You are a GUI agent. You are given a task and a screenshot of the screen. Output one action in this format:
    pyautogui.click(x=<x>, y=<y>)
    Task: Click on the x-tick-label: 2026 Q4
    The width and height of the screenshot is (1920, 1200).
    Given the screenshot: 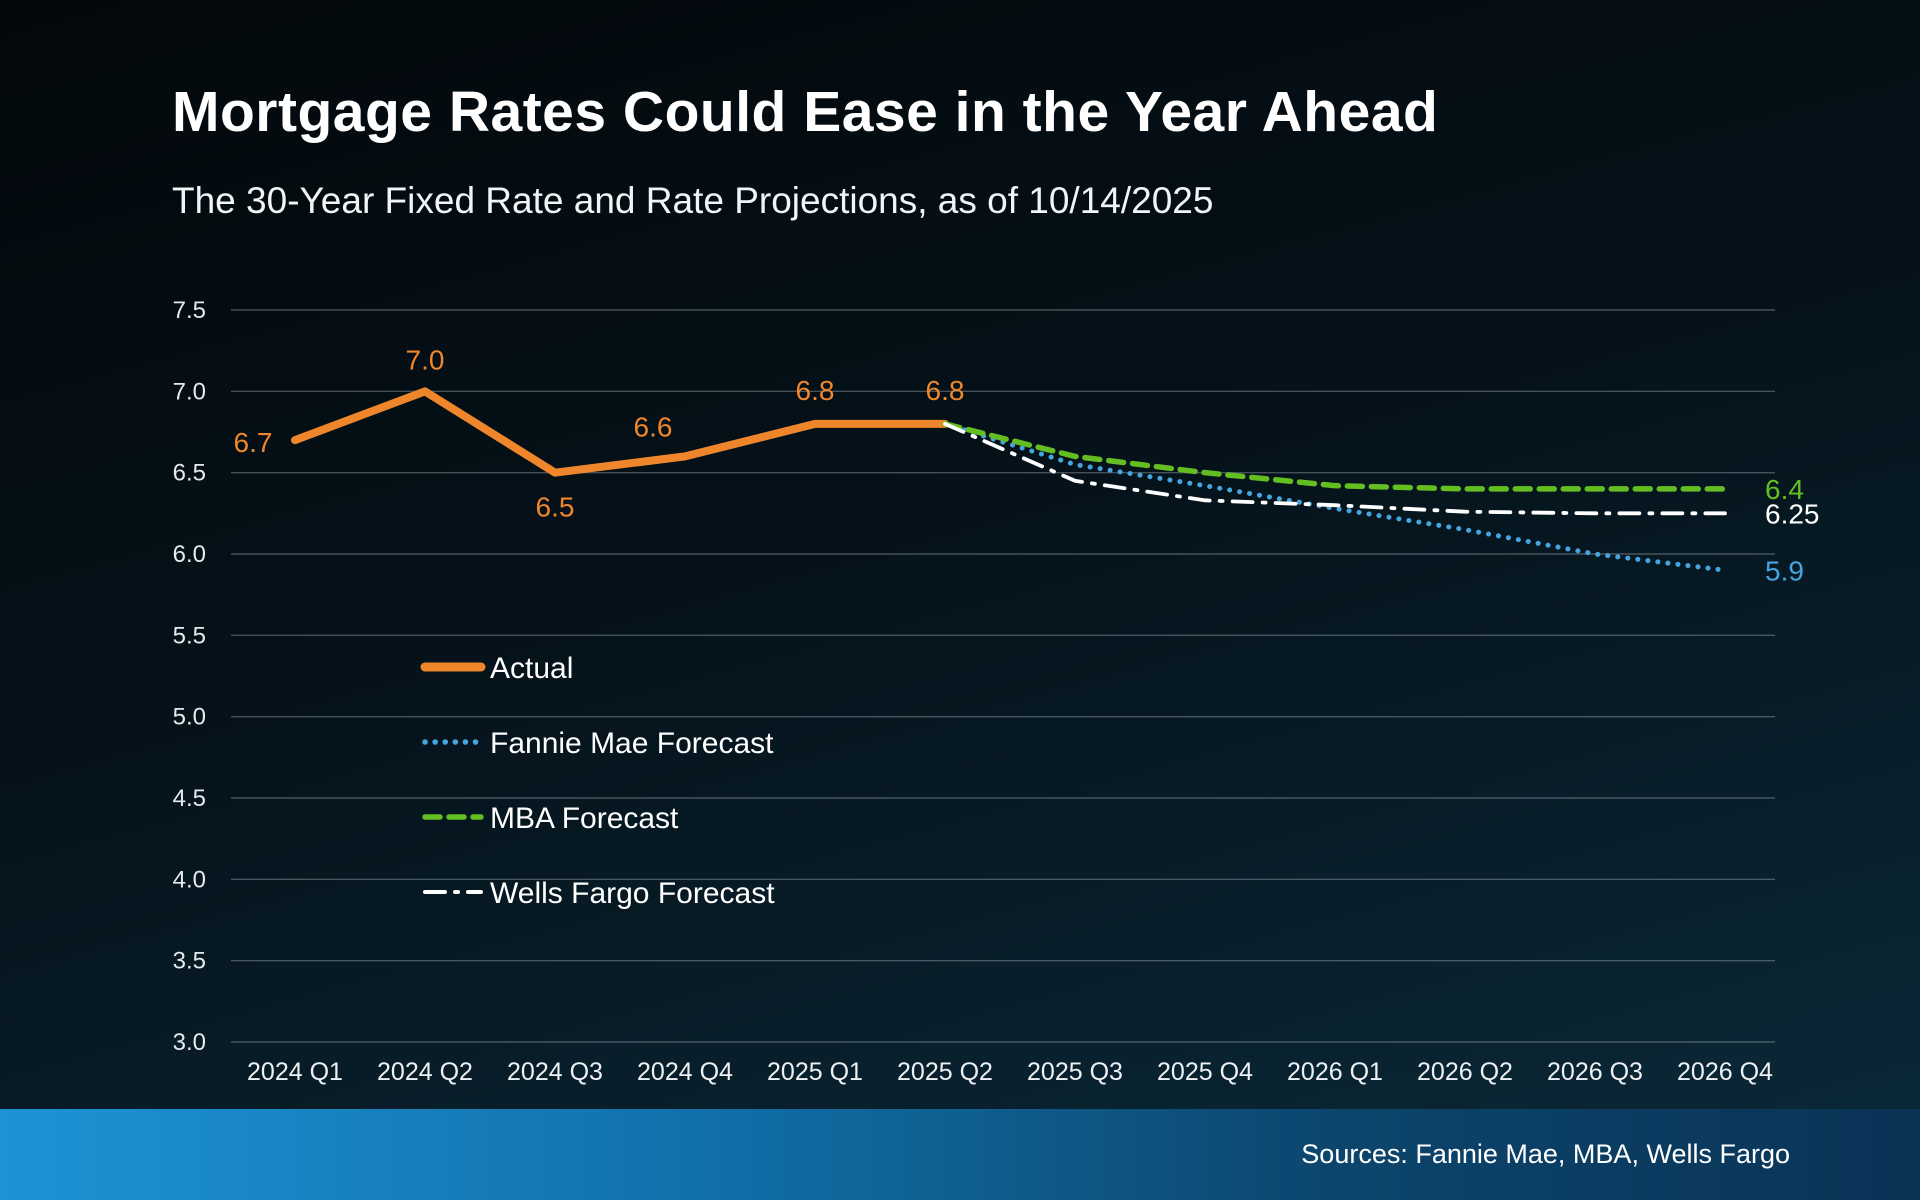 What is the action you would take?
    pyautogui.click(x=1725, y=1072)
    